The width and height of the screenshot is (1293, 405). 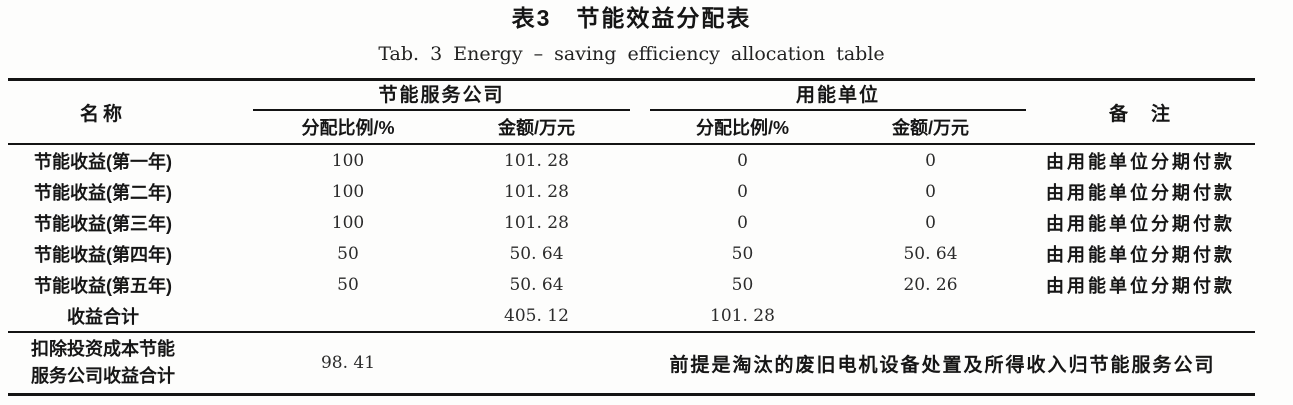 I want to click on cell-footer-note: 前提是淘汰的废旧电机设备处置及所得收入归节能服务公司, so click(x=942, y=365).